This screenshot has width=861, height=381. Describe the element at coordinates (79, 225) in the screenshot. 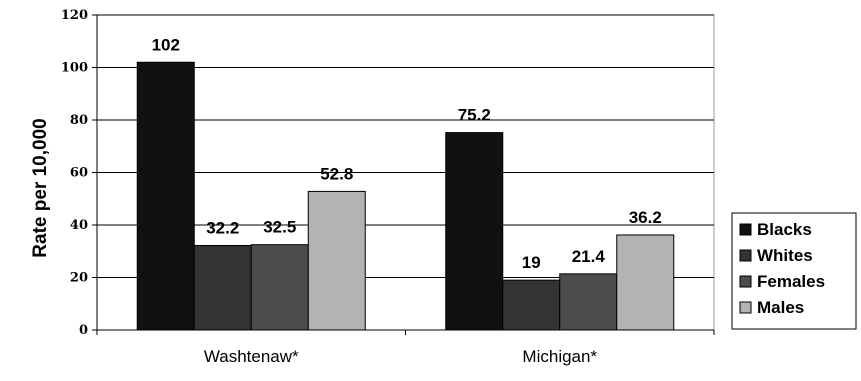

I see `y-tick-label: 40` at that location.